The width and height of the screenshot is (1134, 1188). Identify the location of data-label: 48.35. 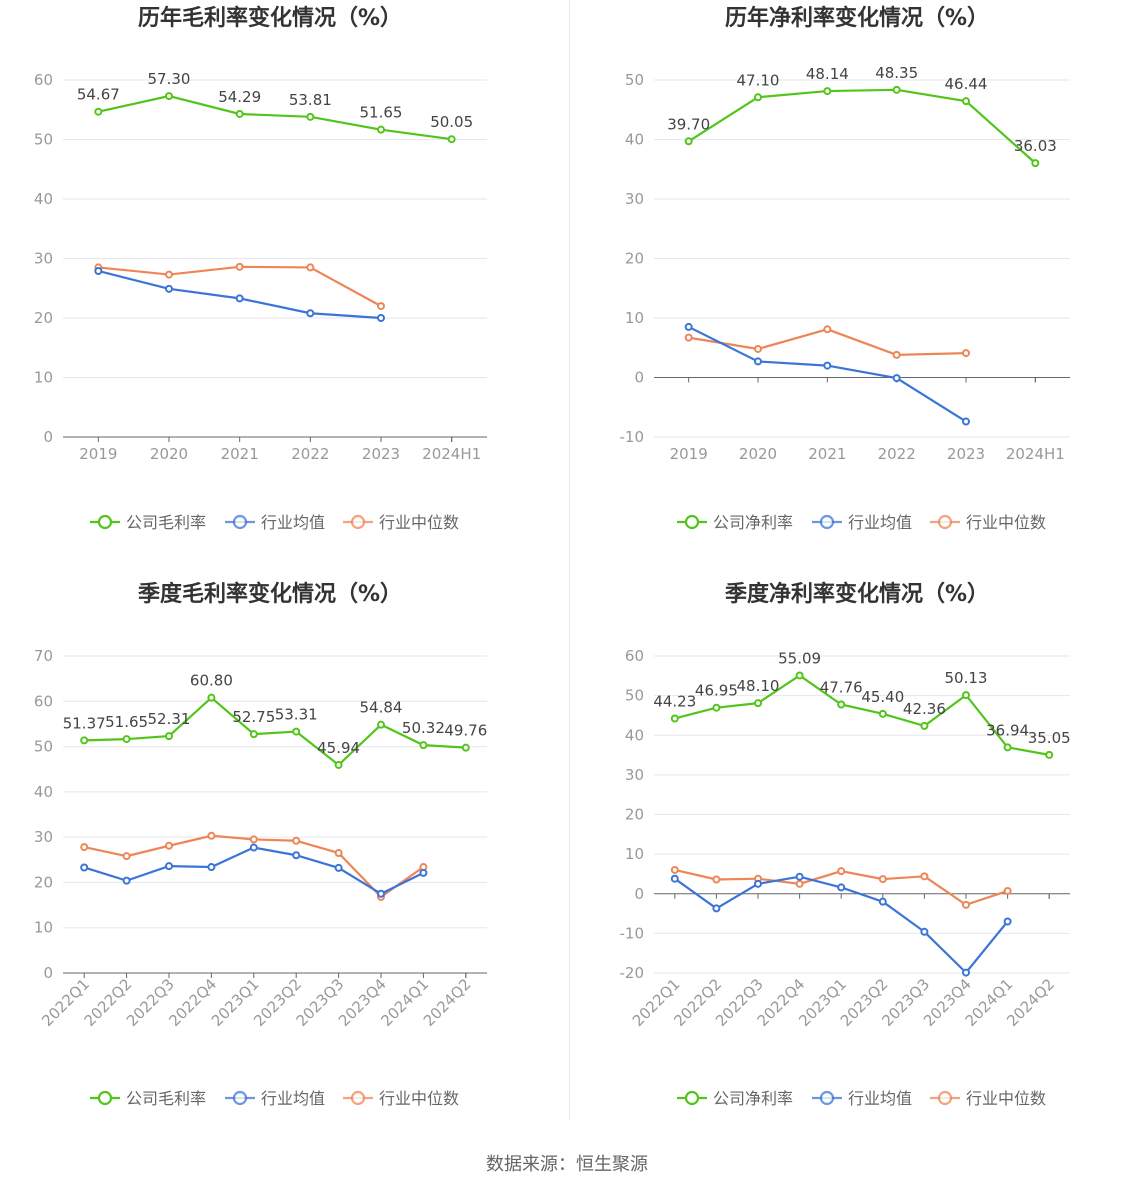
(896, 73).